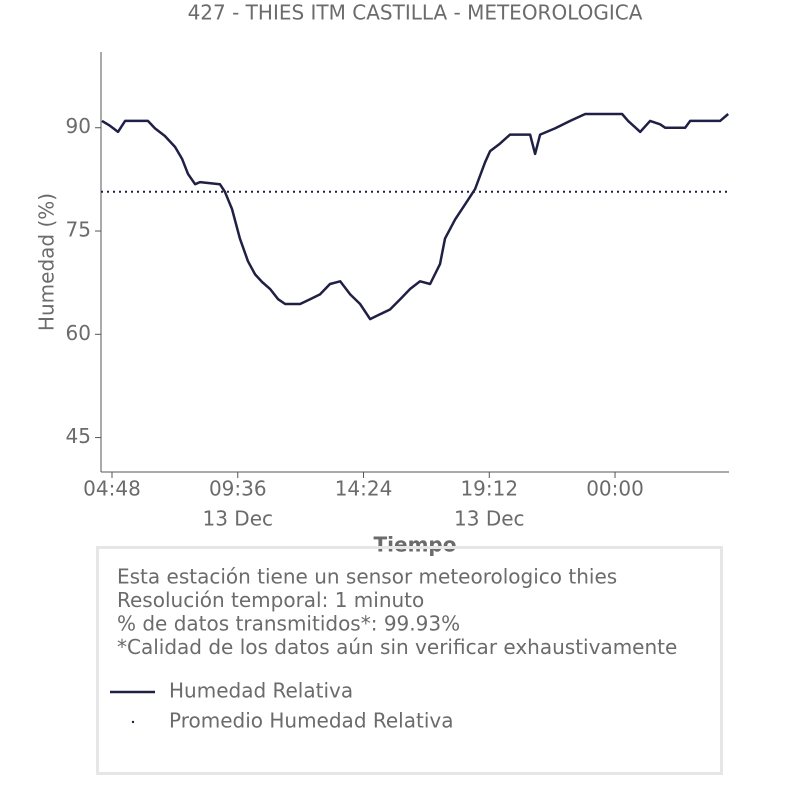 The width and height of the screenshot is (806, 806). Describe the element at coordinates (270, 600) in the screenshot. I see `info-text: Resolución temporal: 1 minuto` at that location.